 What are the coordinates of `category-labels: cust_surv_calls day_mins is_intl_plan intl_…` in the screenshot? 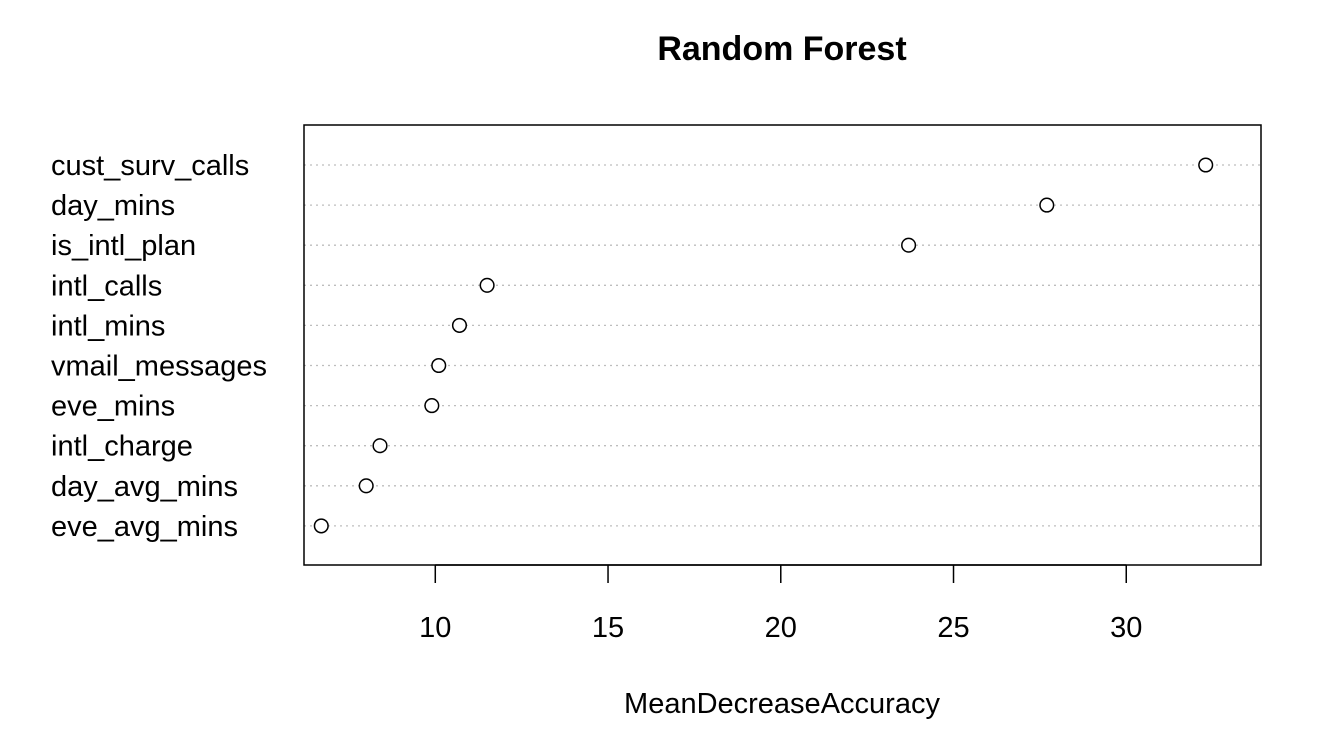 It's located at (159, 346).